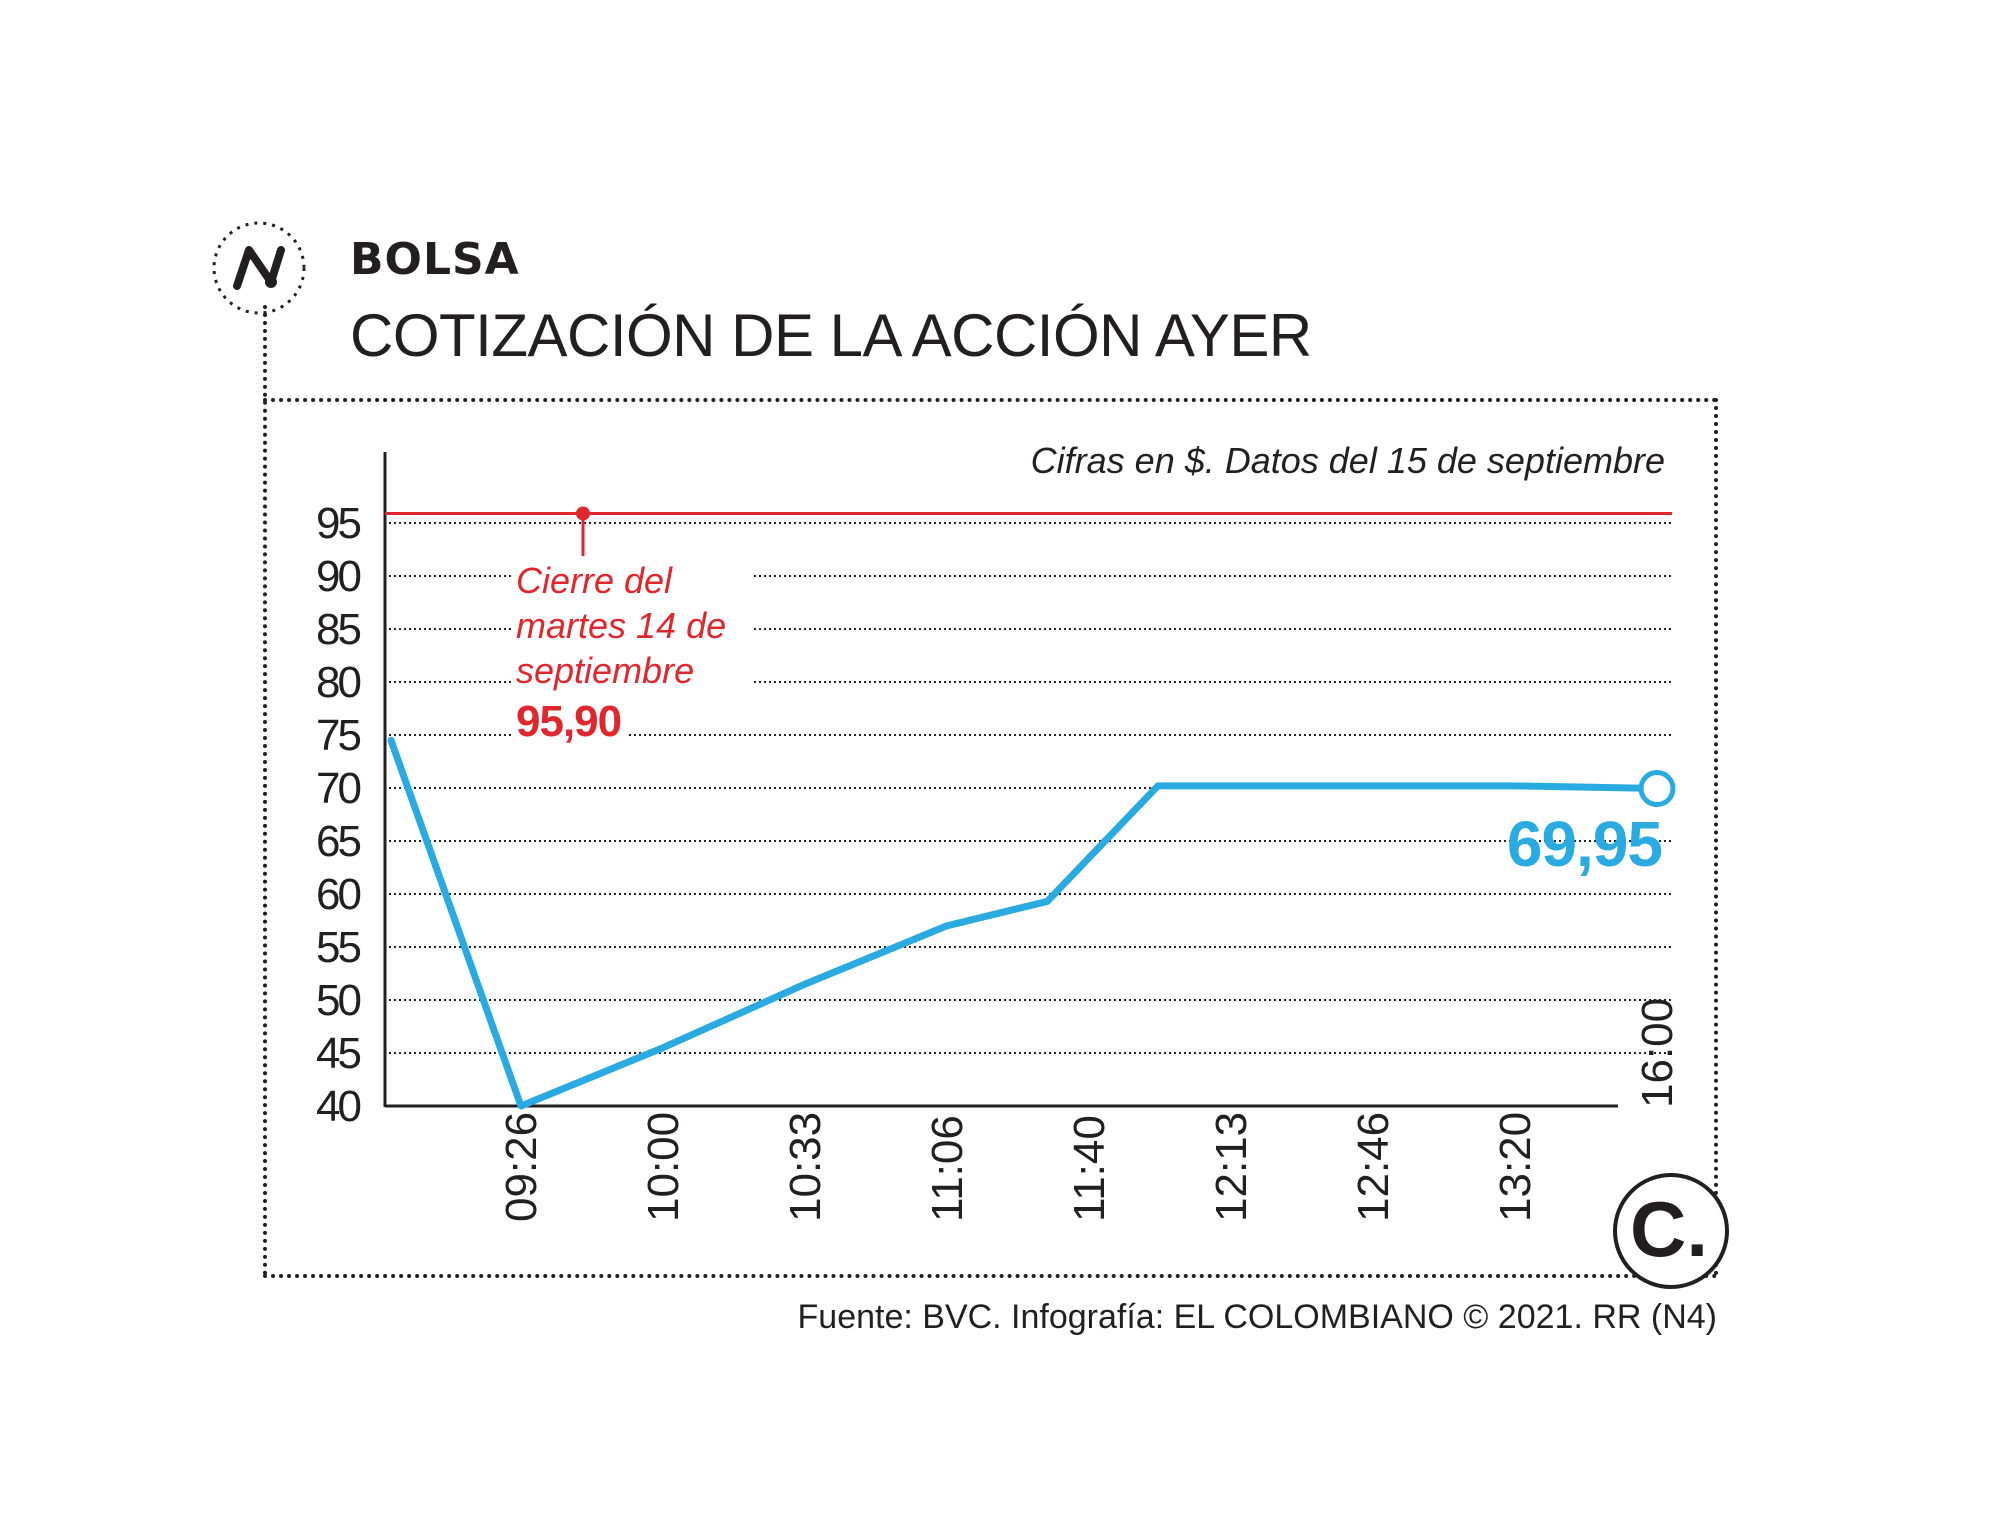  What do you see at coordinates (339, 1106) in the screenshot?
I see `y-tick-label: 40` at bounding box center [339, 1106].